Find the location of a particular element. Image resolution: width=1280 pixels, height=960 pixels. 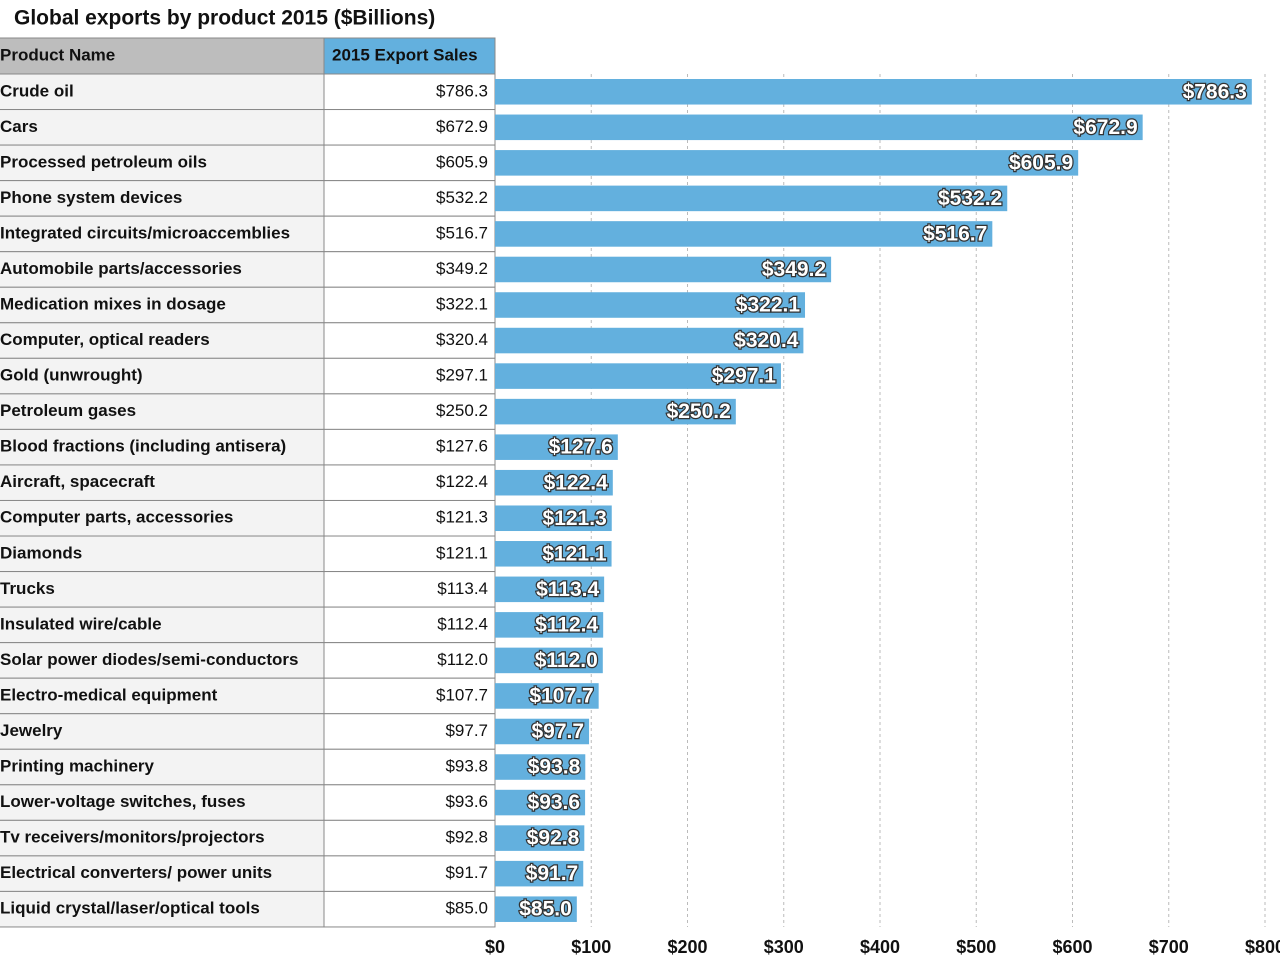

product-name: Phone system devices is located at coordinates (91, 197).